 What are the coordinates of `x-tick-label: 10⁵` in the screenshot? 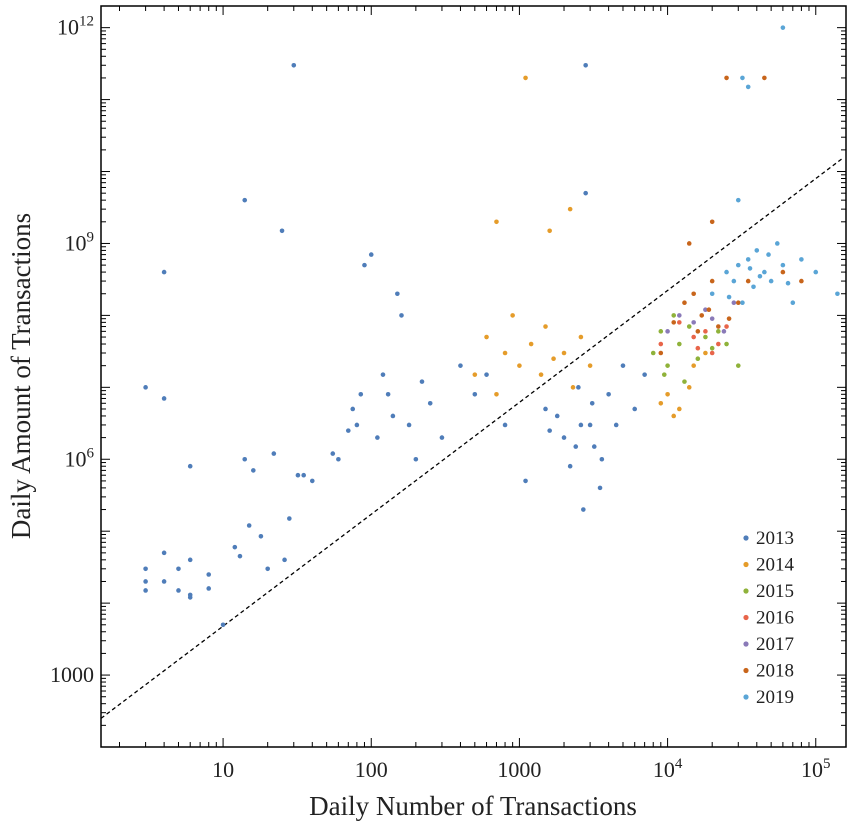 It's located at (816, 769).